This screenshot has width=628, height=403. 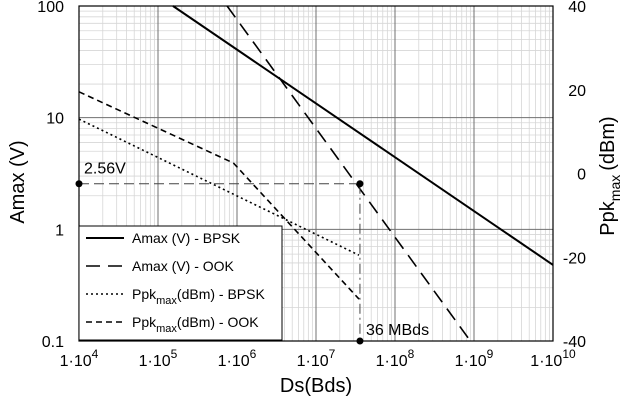 I want to click on y-right-tick-label: 40, so click(x=577, y=8).